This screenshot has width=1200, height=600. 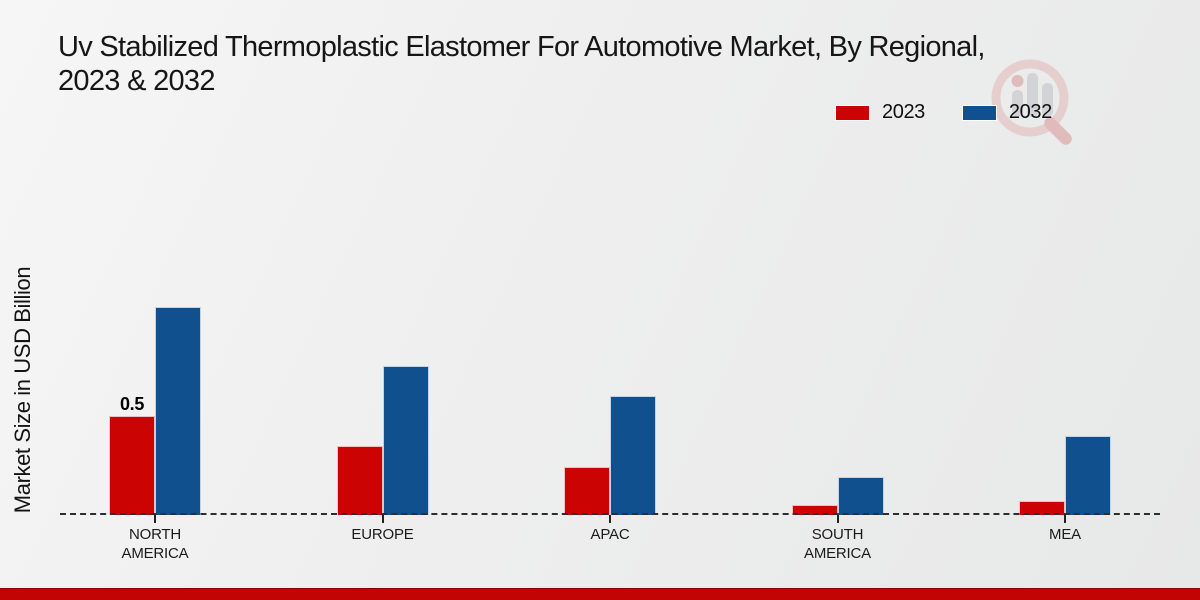 I want to click on legend-swatch-2023-icon, so click(x=852, y=112).